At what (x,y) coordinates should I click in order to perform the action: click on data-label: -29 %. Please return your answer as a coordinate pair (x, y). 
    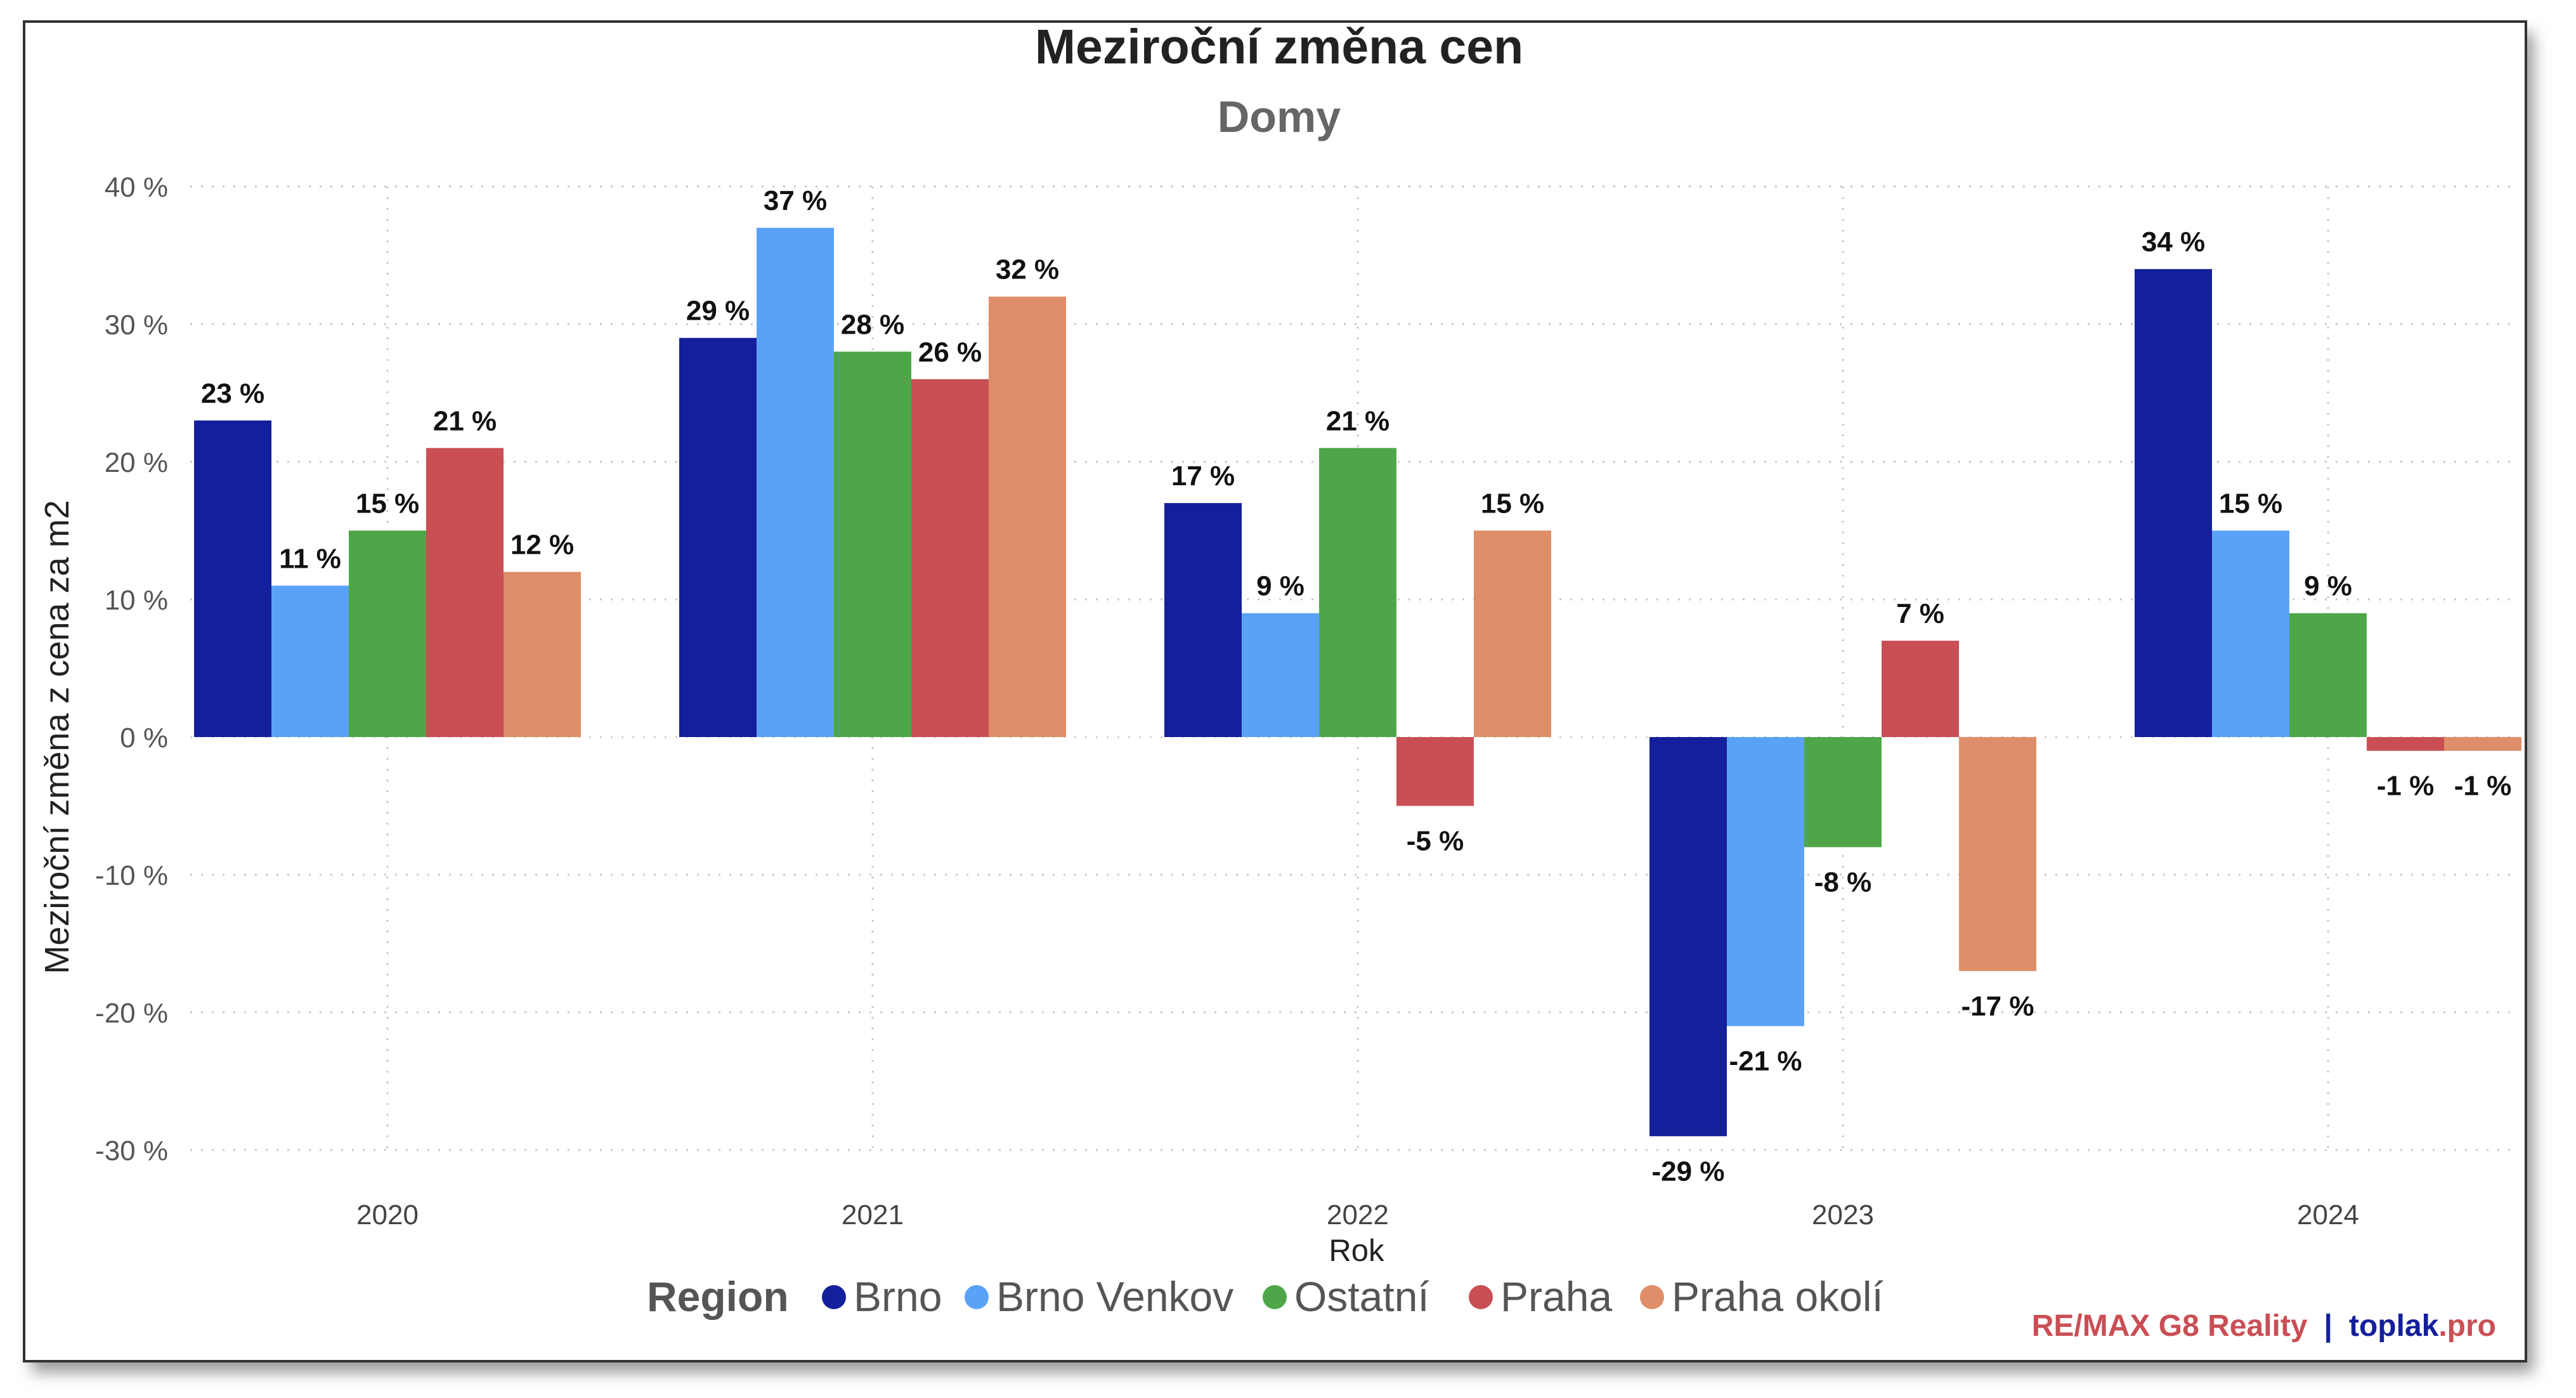
    Looking at the image, I should click on (1689, 1171).